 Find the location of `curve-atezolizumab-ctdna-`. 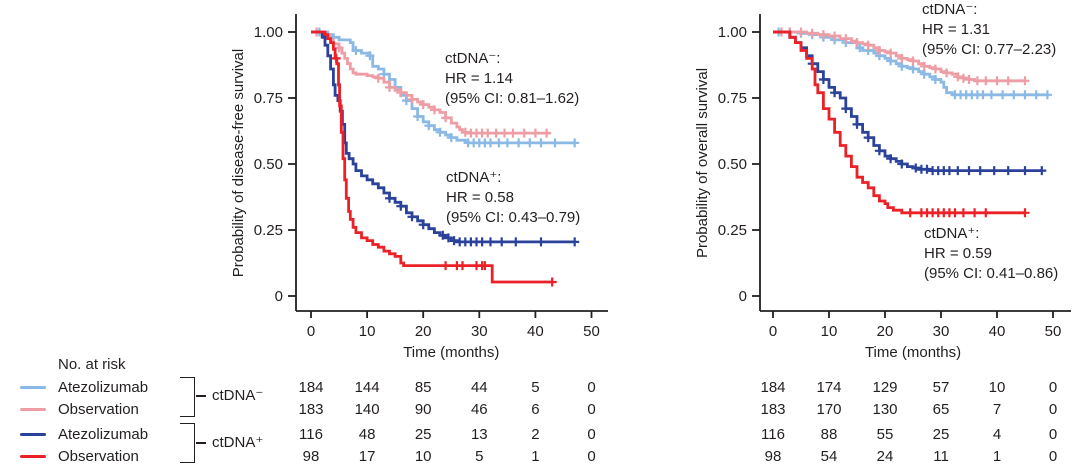

curve-atezolizumab-ctdna- is located at coordinates (443, 137).